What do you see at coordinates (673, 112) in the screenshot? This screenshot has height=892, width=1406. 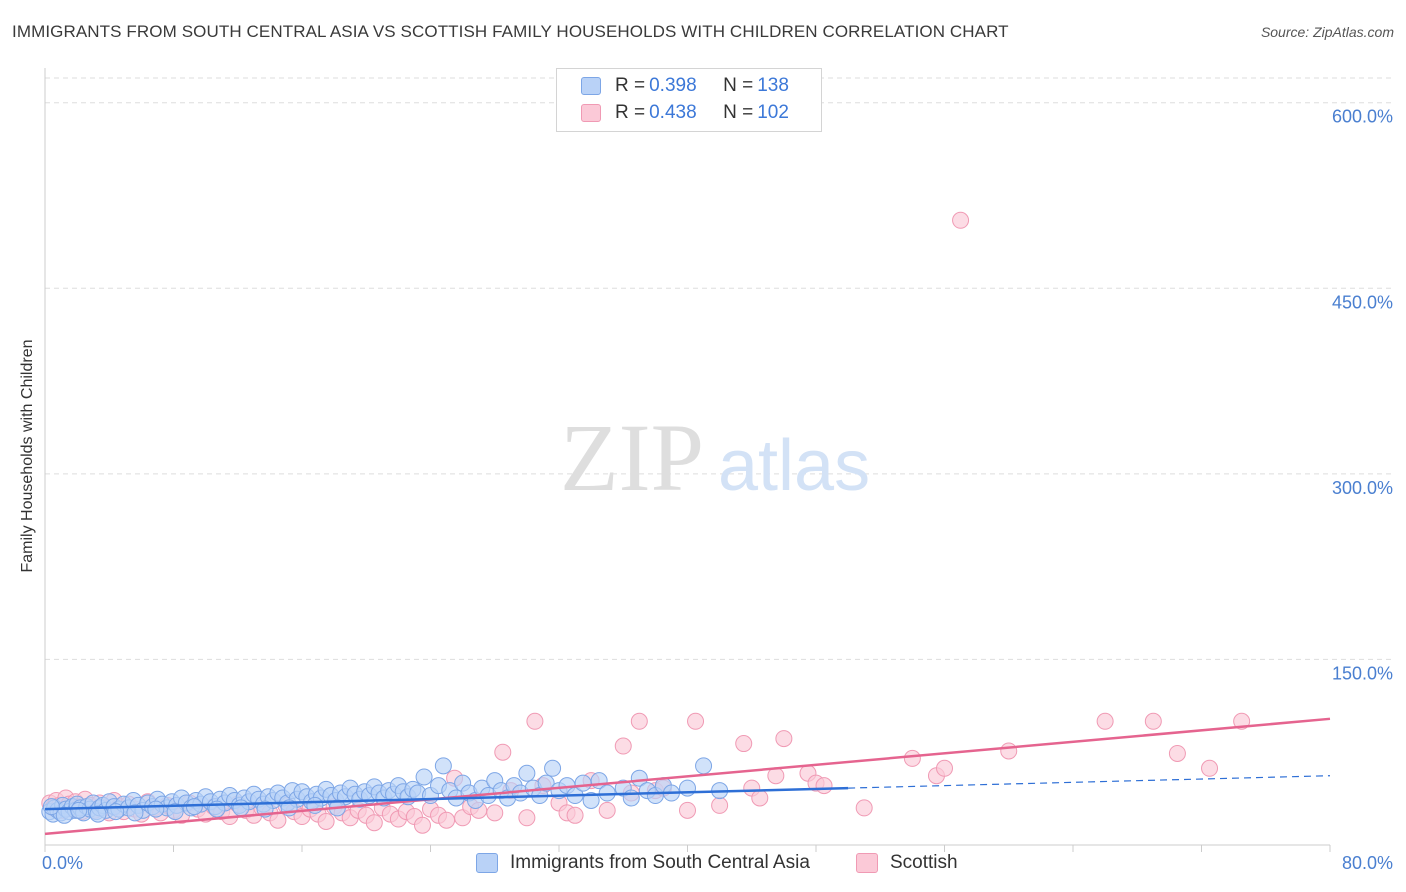 I see `r-value: 0.438` at bounding box center [673, 112].